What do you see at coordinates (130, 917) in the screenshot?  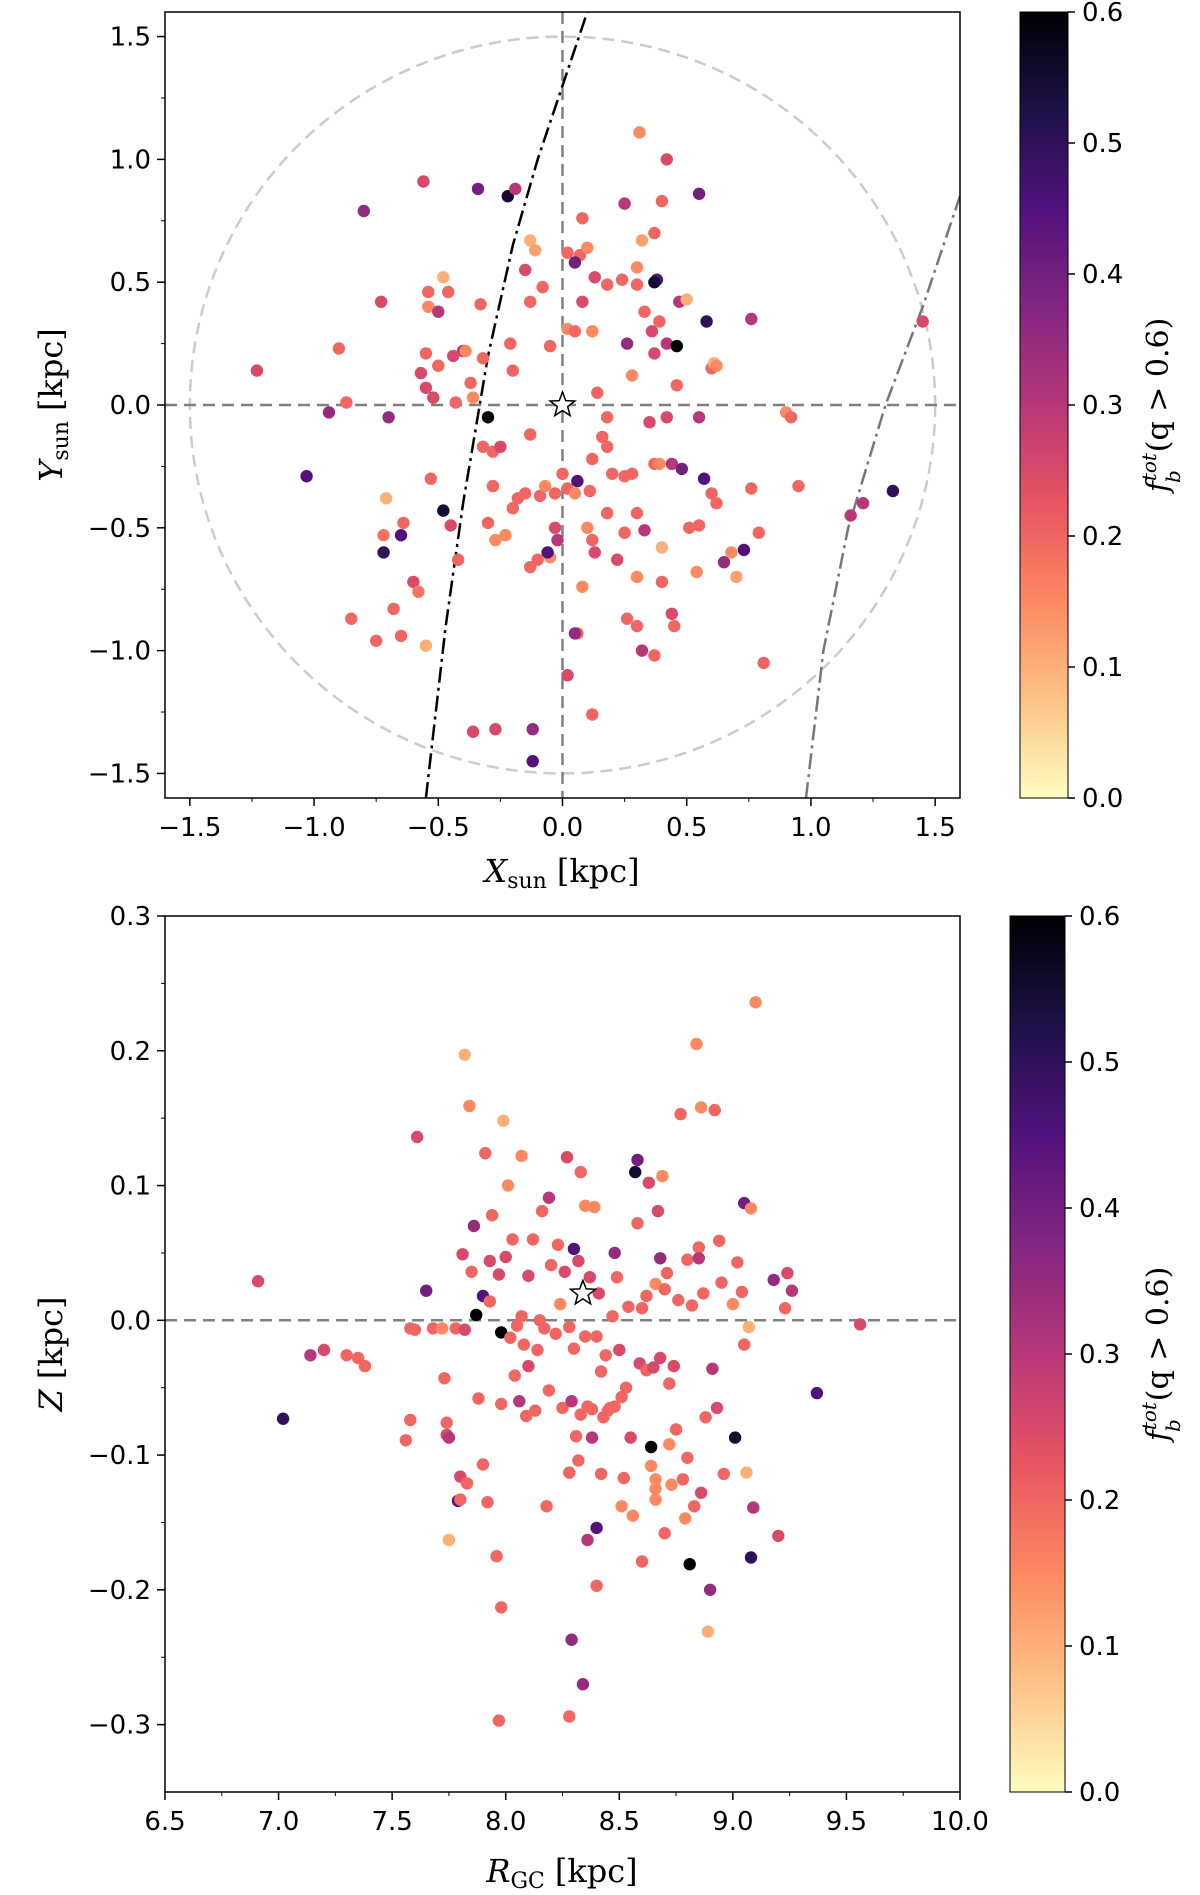 I see `y-tick-label: 0.3` at bounding box center [130, 917].